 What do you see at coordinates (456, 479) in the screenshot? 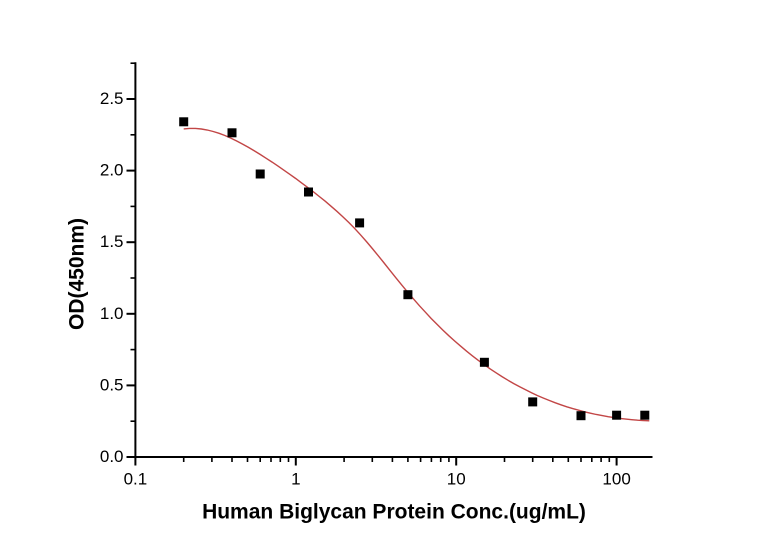
I see `svg-text: 10` at bounding box center [456, 479].